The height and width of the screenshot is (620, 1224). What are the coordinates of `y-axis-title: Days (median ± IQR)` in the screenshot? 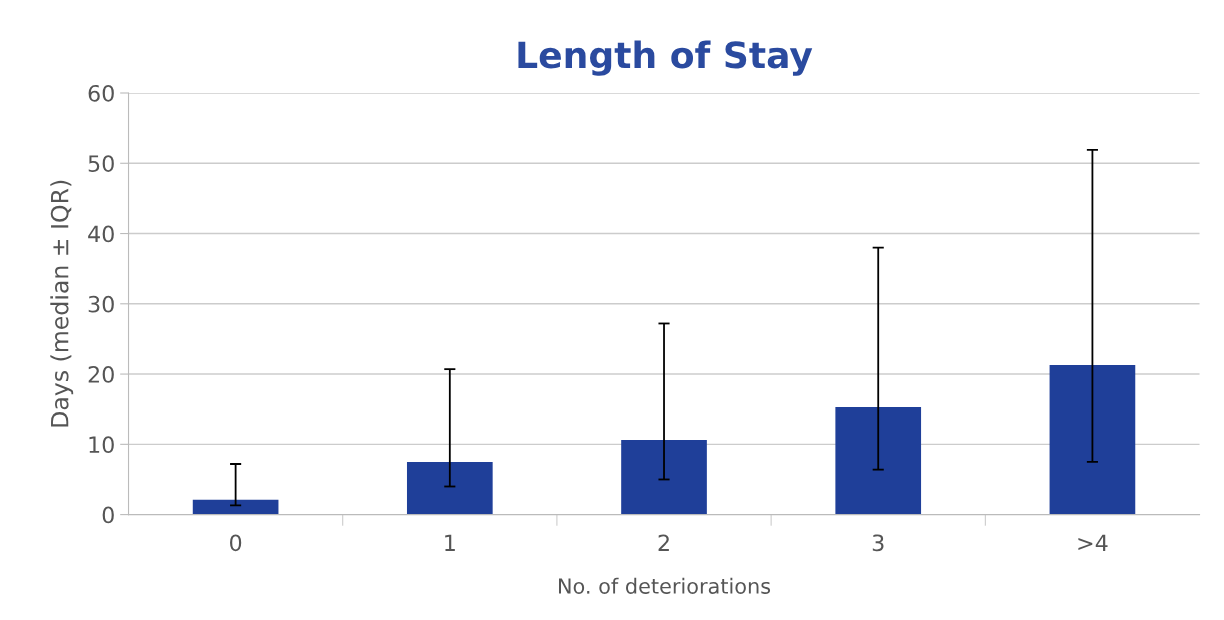 It's located at (62, 303).